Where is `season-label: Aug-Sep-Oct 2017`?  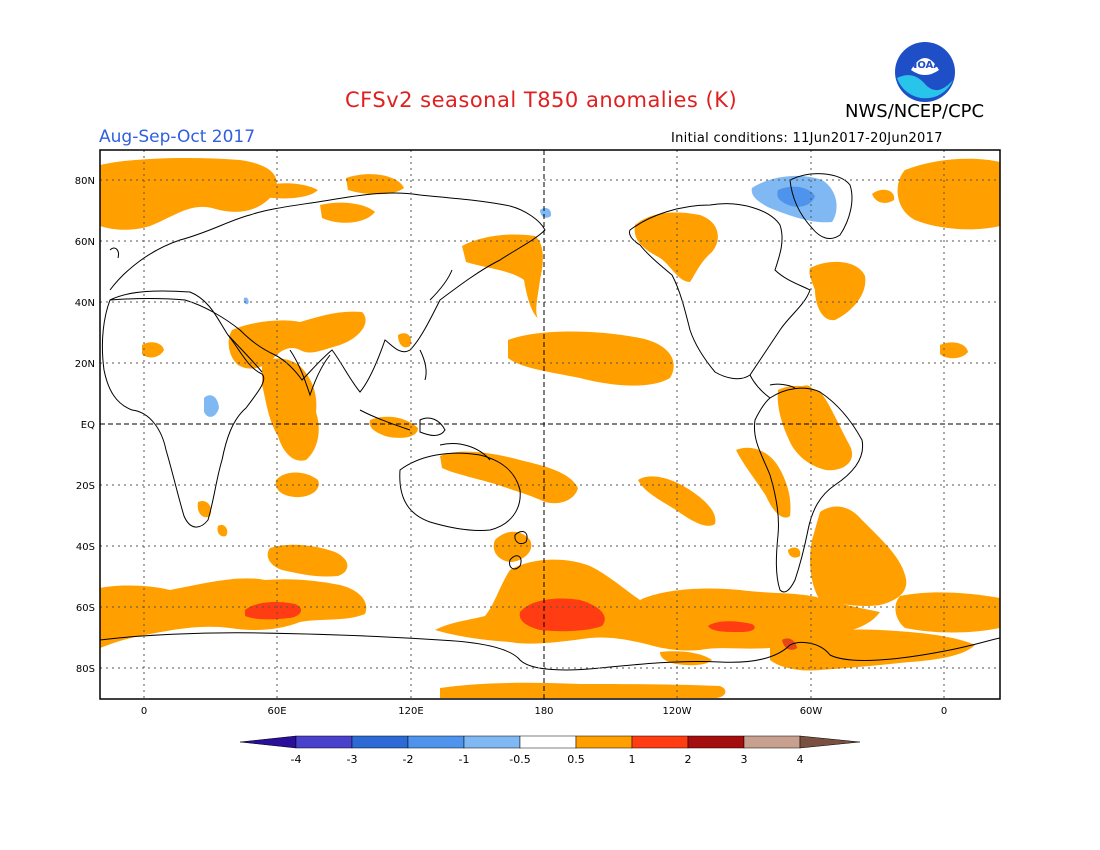 season-label: Aug-Sep-Oct 2017 is located at coordinates (177, 137).